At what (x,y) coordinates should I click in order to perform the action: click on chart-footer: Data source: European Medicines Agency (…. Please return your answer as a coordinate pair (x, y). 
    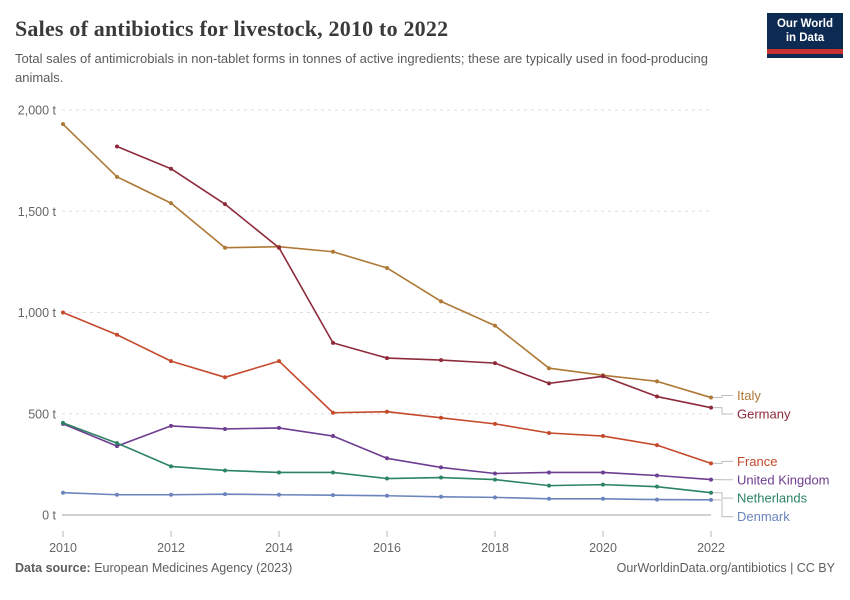
    Looking at the image, I should click on (425, 568).